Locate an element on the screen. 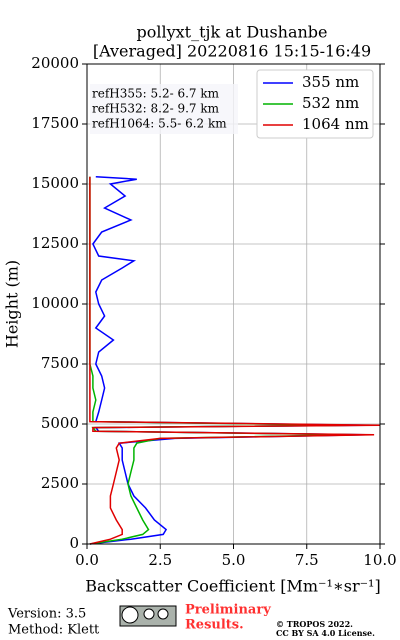  legend-label: 532 nm is located at coordinates (330, 103).